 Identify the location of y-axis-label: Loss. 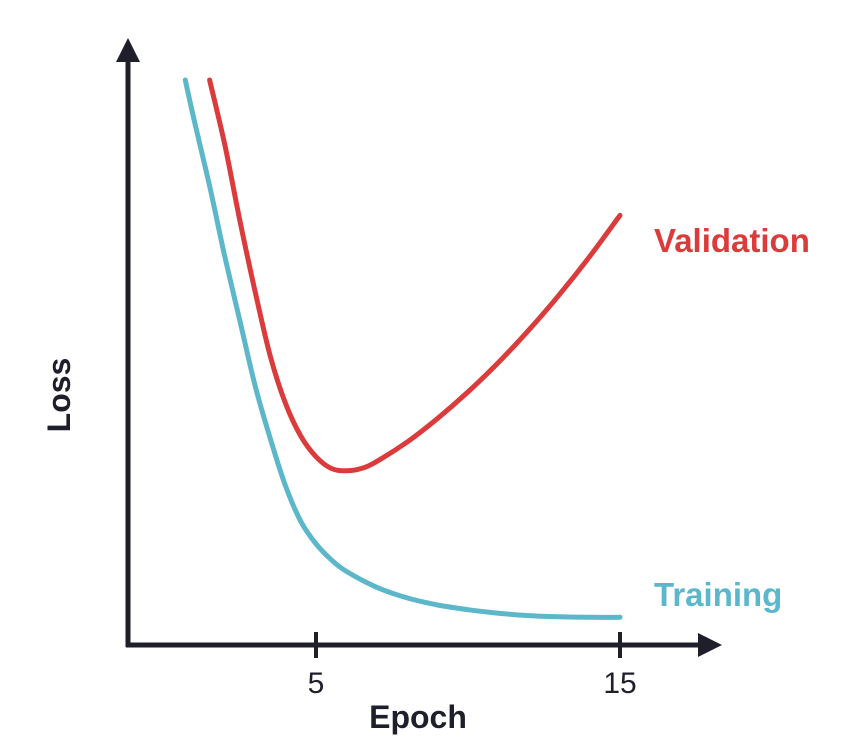
(59, 395).